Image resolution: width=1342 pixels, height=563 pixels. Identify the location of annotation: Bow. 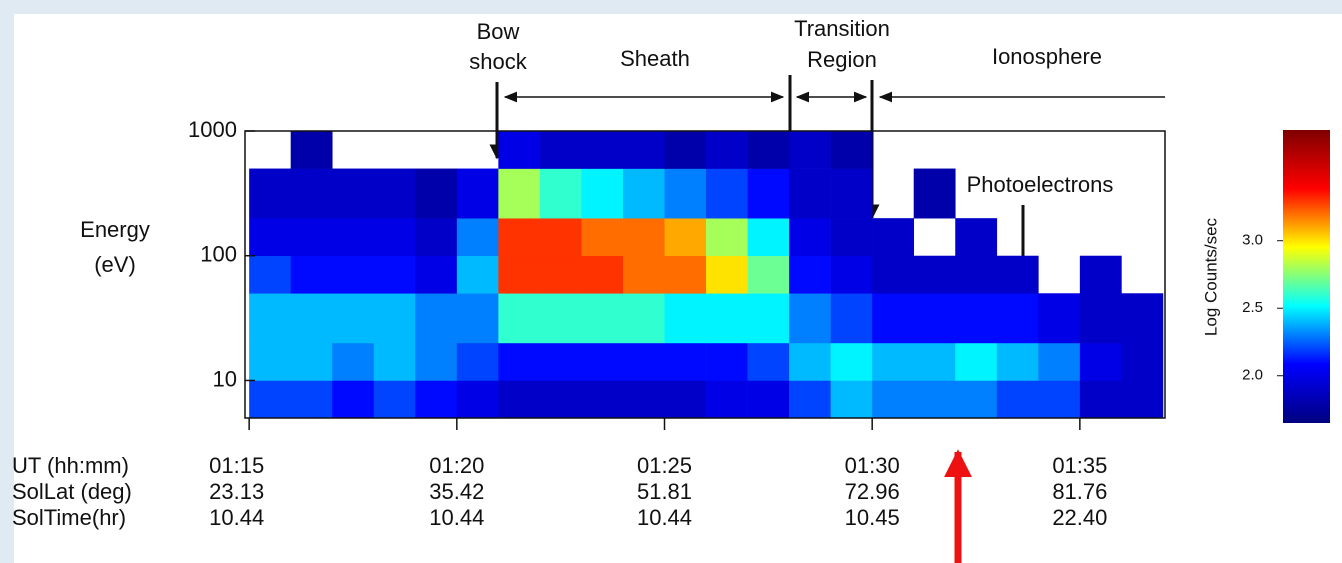
(498, 31).